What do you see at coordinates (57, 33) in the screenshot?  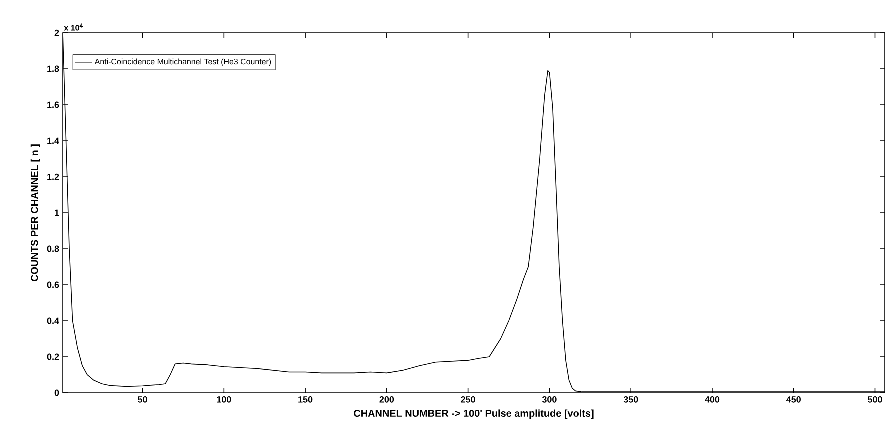 I see `y-tick-label: 2` at bounding box center [57, 33].